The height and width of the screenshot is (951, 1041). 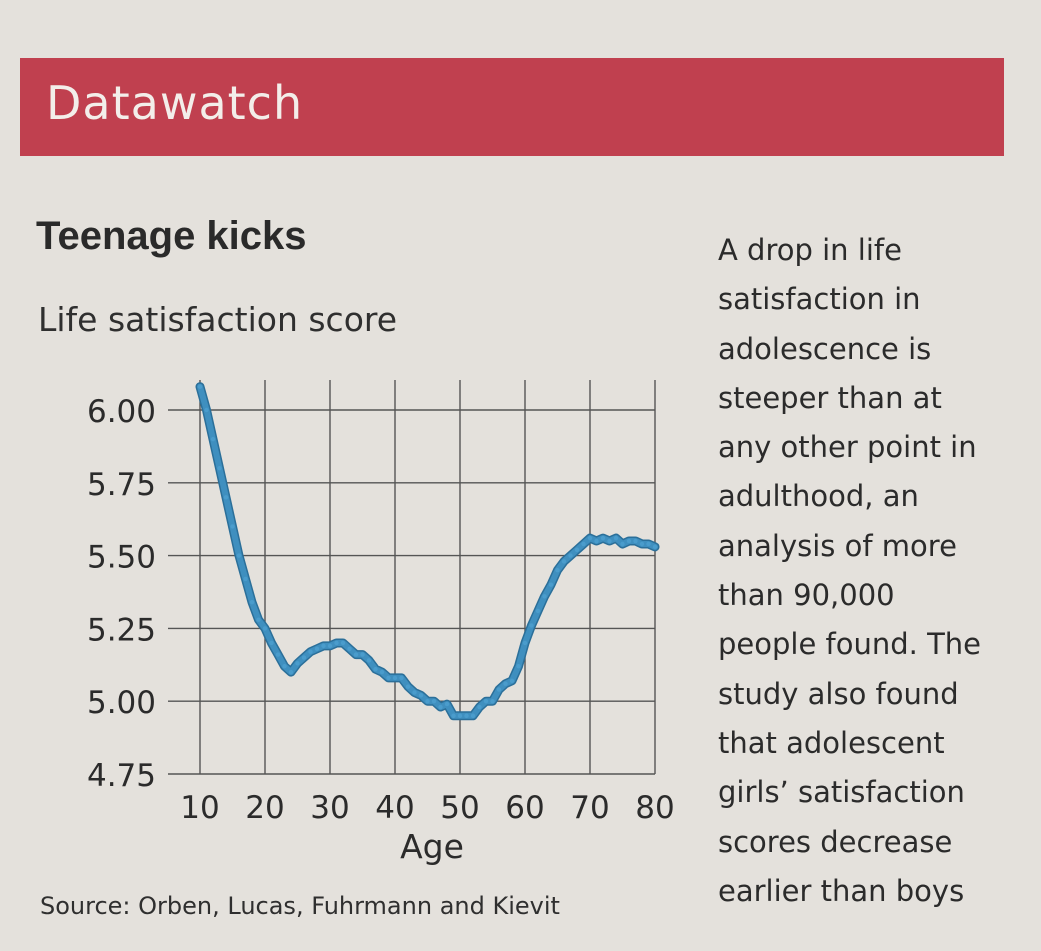 I want to click on caption-line: scores decrease, so click(x=835, y=841).